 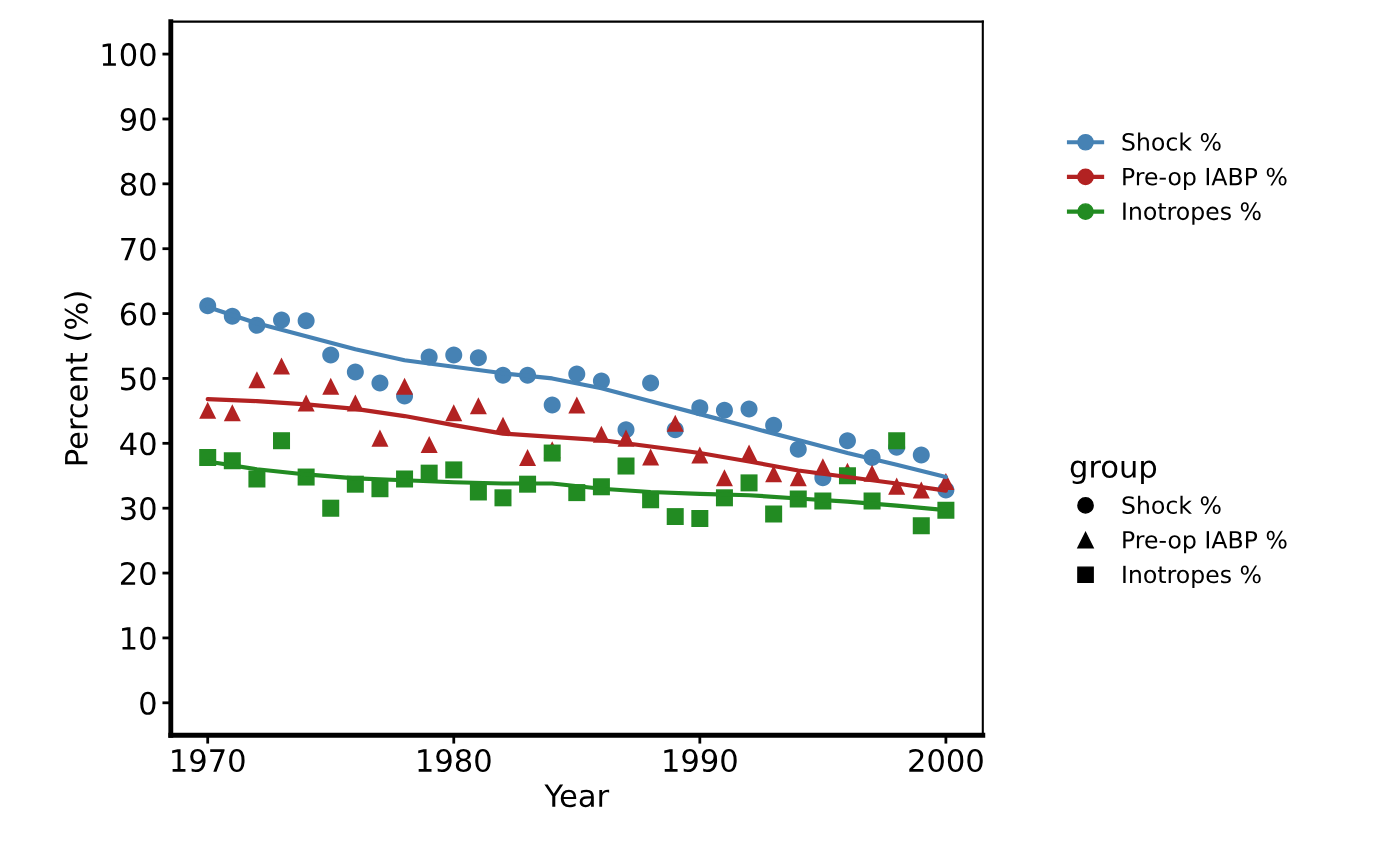 What do you see at coordinates (138, 509) in the screenshot?
I see `y-tick-label: 30` at bounding box center [138, 509].